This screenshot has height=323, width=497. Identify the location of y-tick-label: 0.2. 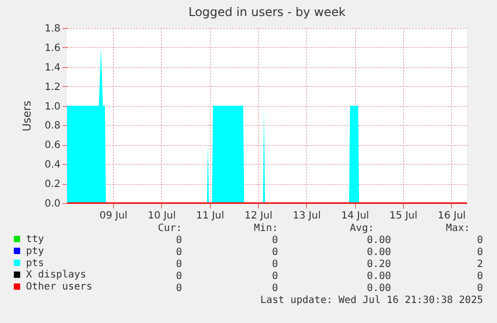
(52, 184).